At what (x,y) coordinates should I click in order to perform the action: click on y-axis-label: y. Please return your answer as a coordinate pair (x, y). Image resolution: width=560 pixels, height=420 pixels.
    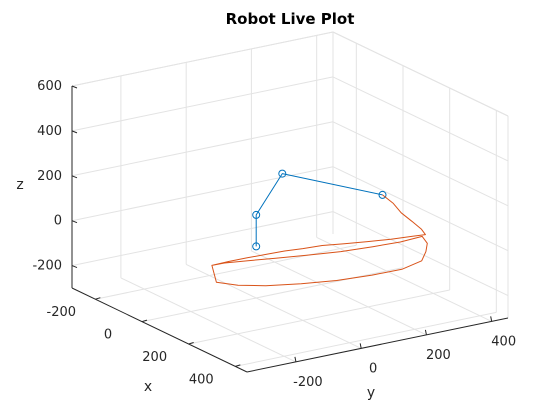
    Looking at the image, I should click on (371, 393).